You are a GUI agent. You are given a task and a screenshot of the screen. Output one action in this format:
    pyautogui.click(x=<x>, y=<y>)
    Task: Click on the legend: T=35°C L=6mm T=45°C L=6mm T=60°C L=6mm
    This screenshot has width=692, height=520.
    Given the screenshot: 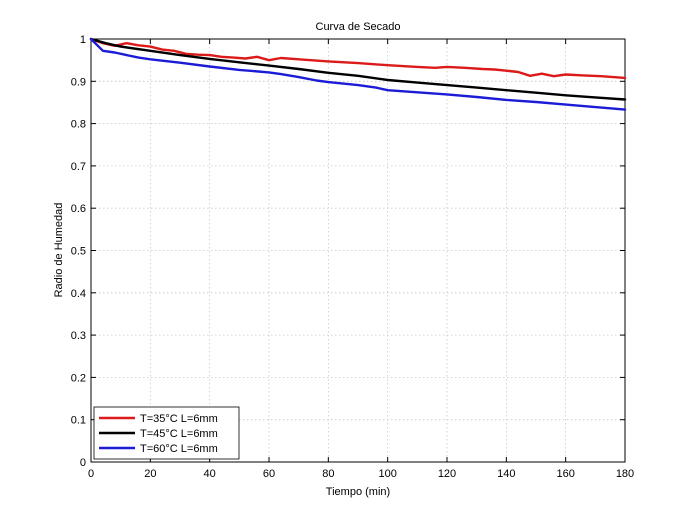 What is the action you would take?
    pyautogui.click(x=166, y=433)
    